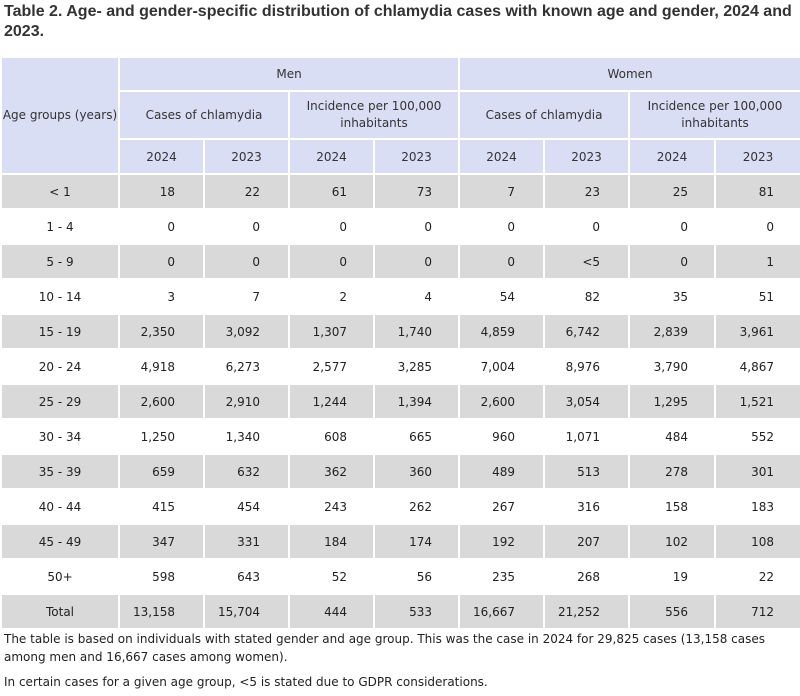 The image size is (800, 696). Describe the element at coordinates (60, 261) in the screenshot. I see `age-group-cell: 5 - 9` at that location.